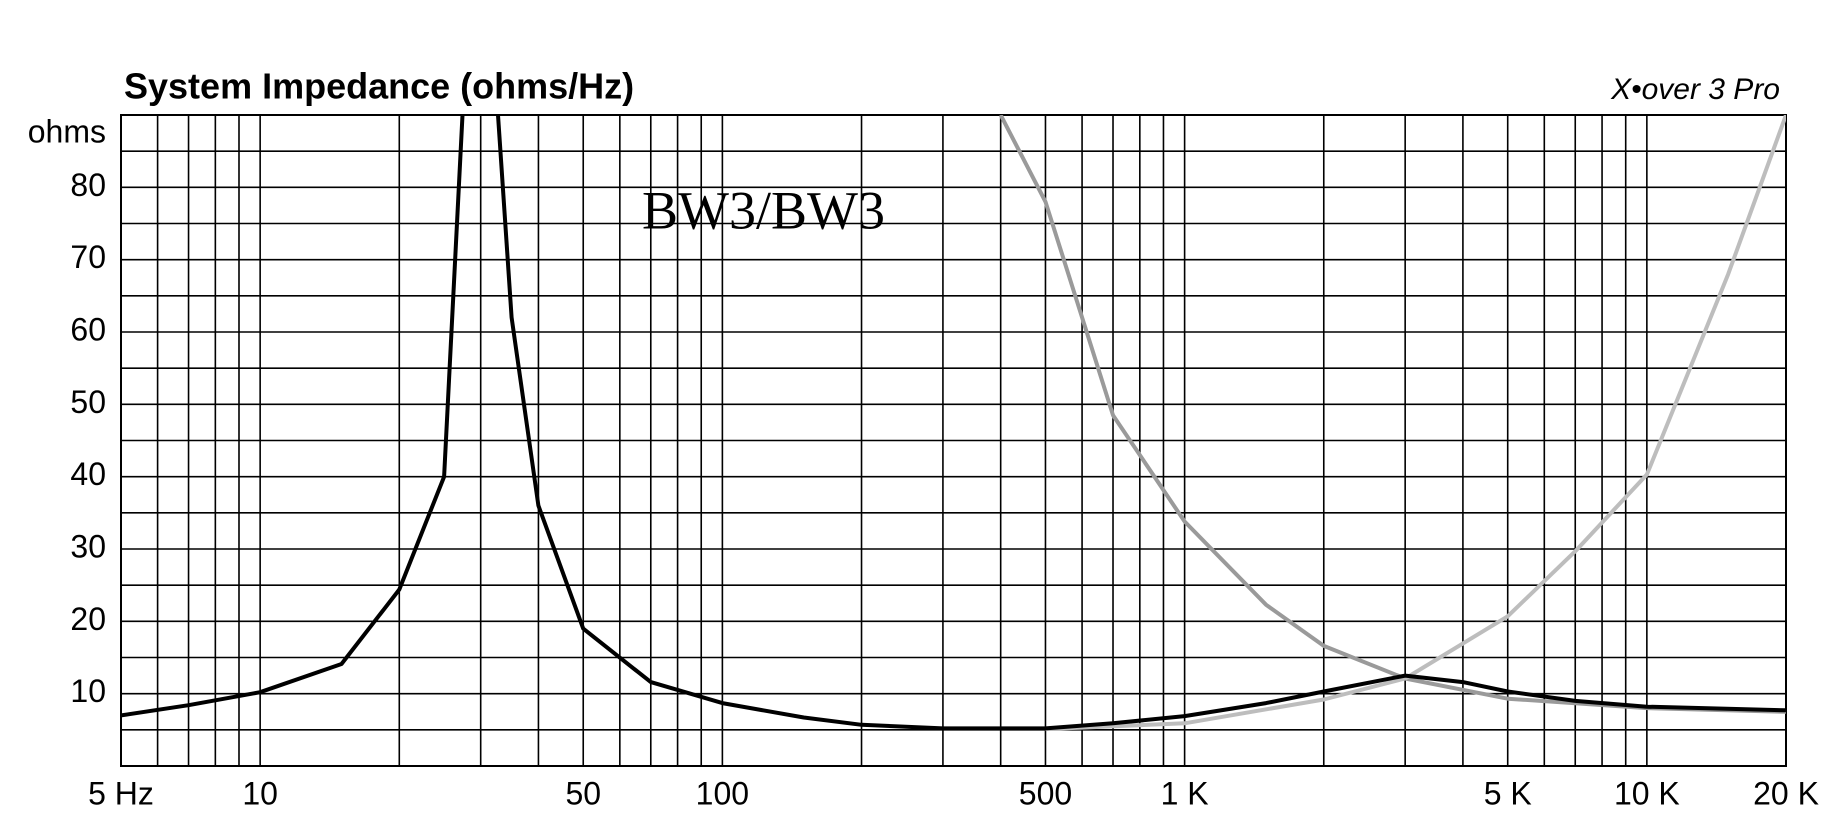 This screenshot has width=1838, height=830. Describe the element at coordinates (88, 329) in the screenshot. I see `y-tick-label: 60` at that location.